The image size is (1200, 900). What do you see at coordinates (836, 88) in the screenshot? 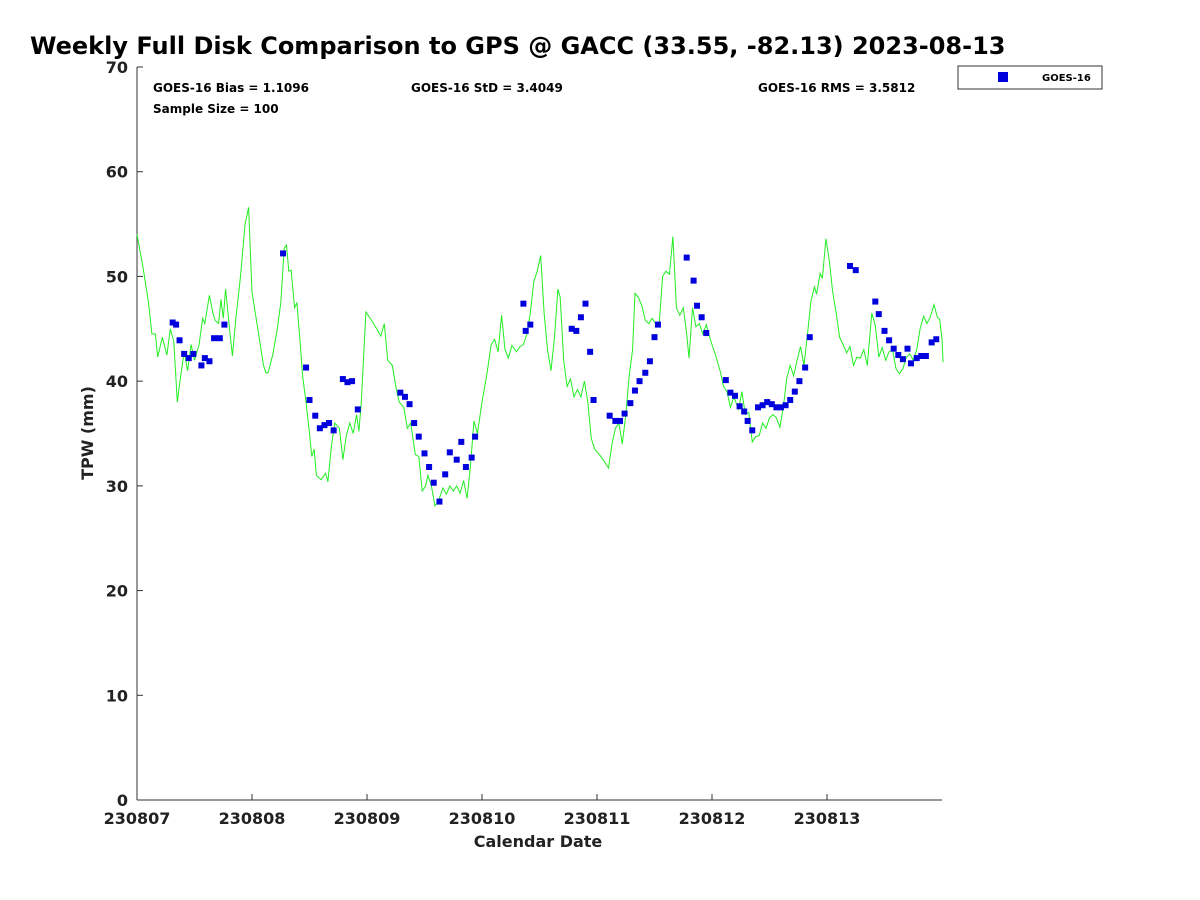
I see `rms-stat: GOES-16 RMS = 3.5812` at bounding box center [836, 88].